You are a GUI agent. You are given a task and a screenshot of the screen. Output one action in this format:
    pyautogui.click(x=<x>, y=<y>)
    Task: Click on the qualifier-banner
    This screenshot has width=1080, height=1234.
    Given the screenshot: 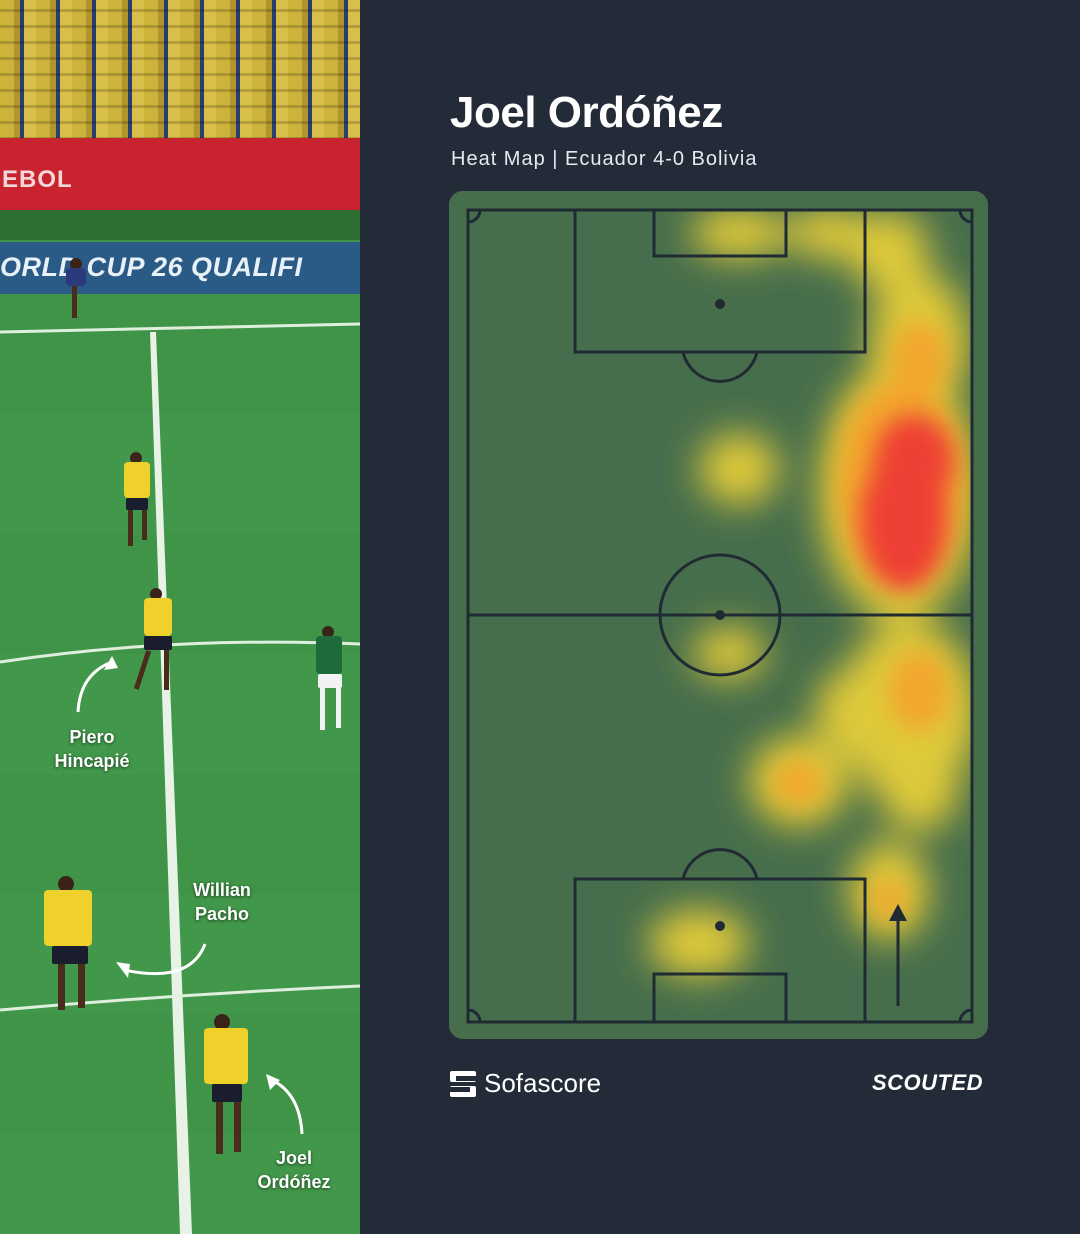 What is the action you would take?
    pyautogui.click(x=180, y=268)
    